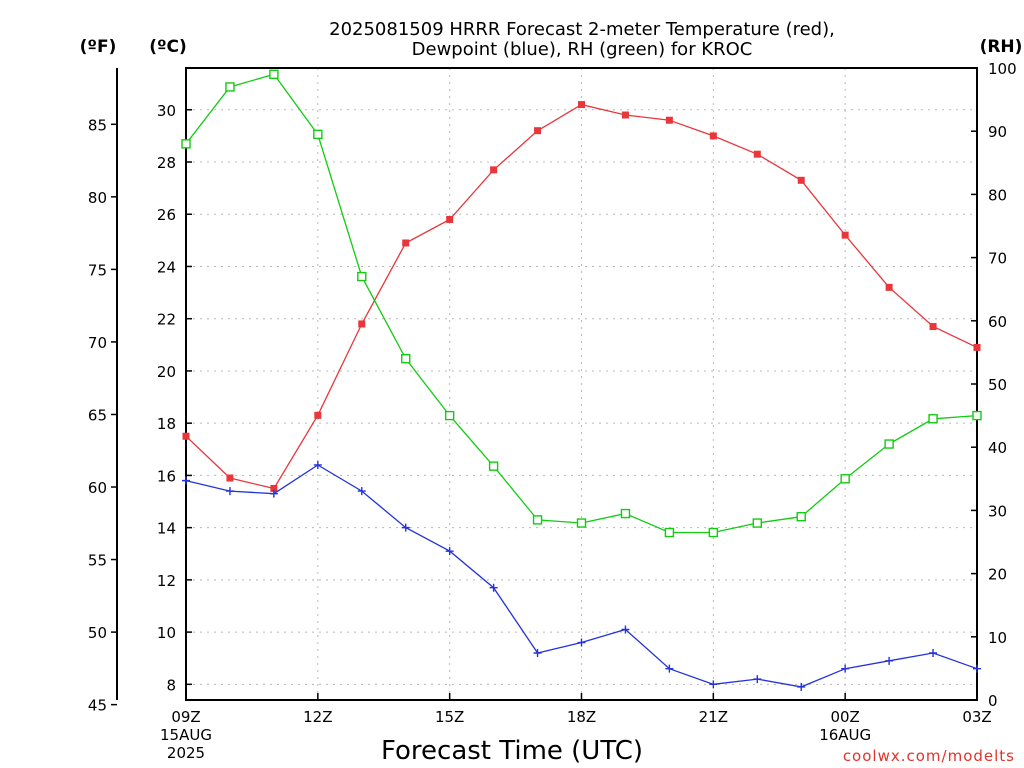 The image size is (1024, 768). What do you see at coordinates (166, 320) in the screenshot?
I see `celsius-tick-label: 22` at bounding box center [166, 320].